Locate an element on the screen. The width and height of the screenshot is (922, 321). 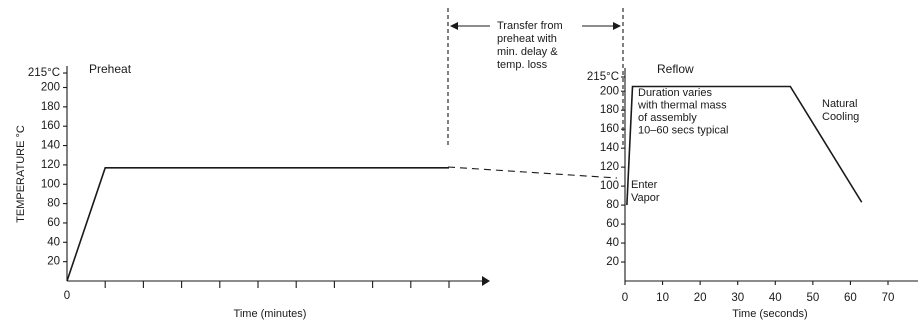
duration-annotation: of assembly is located at coordinates (667, 118).